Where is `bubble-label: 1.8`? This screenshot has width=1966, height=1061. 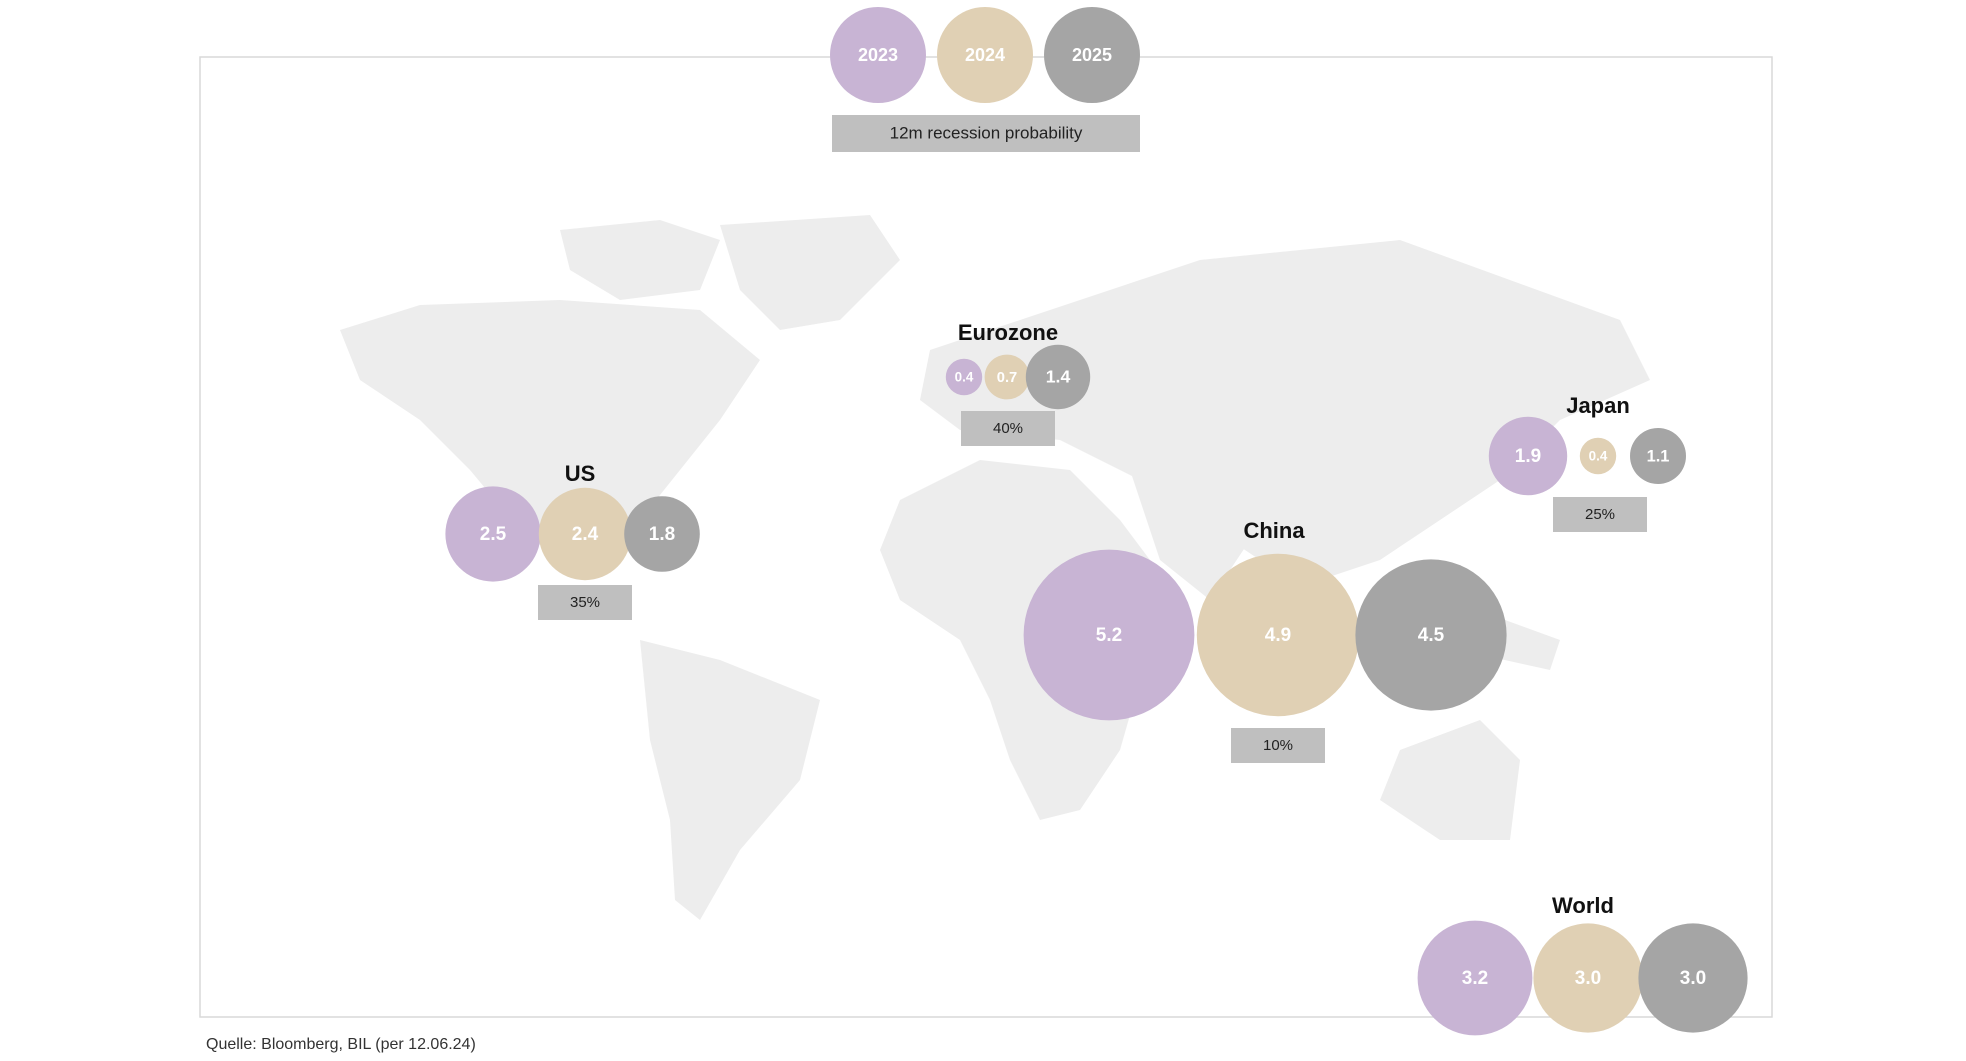 bubble-label: 1.8 is located at coordinates (662, 534).